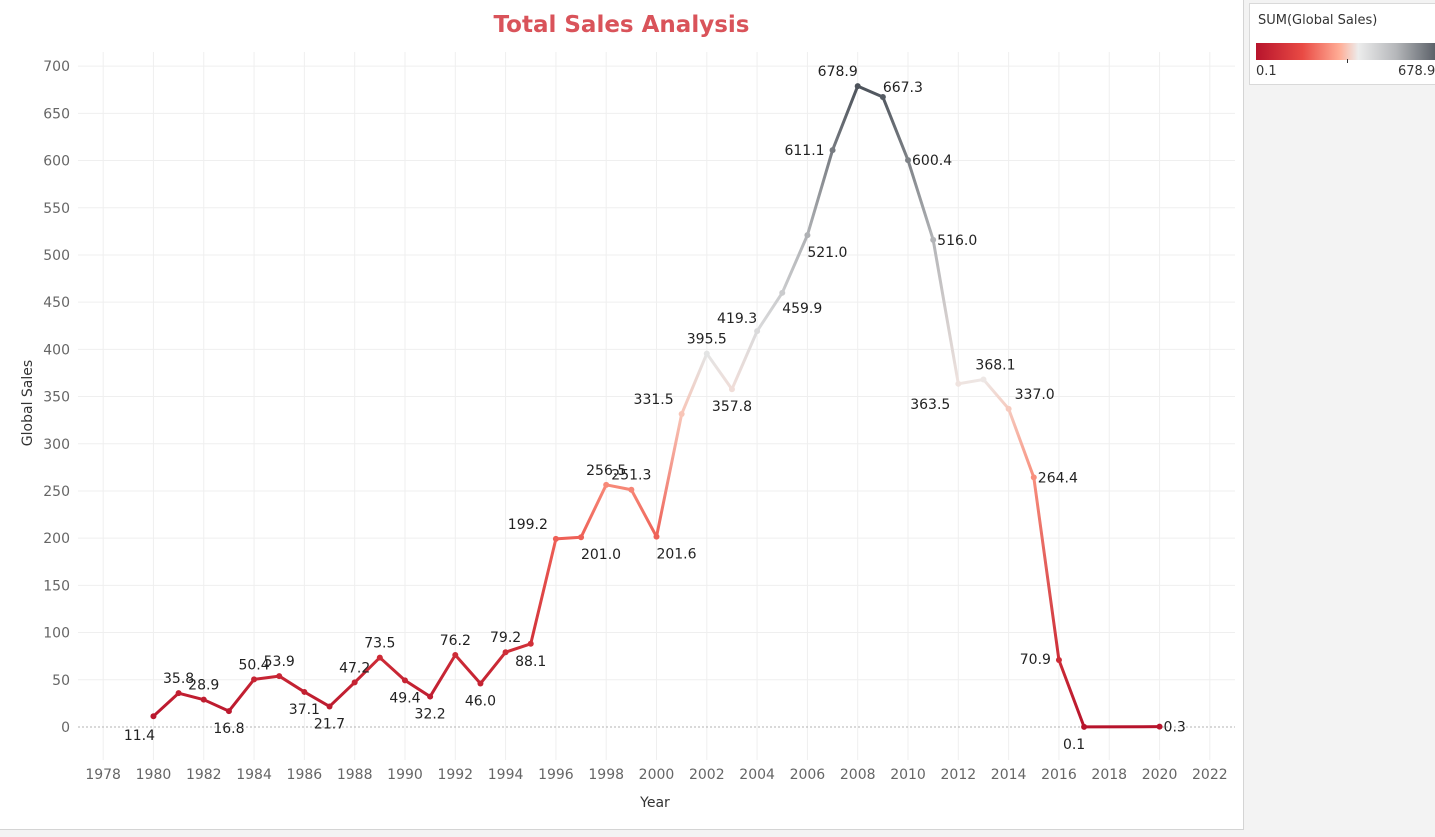 The height and width of the screenshot is (837, 1435). Describe the element at coordinates (654, 400) in the screenshot. I see `data-label: 331.5` at that location.